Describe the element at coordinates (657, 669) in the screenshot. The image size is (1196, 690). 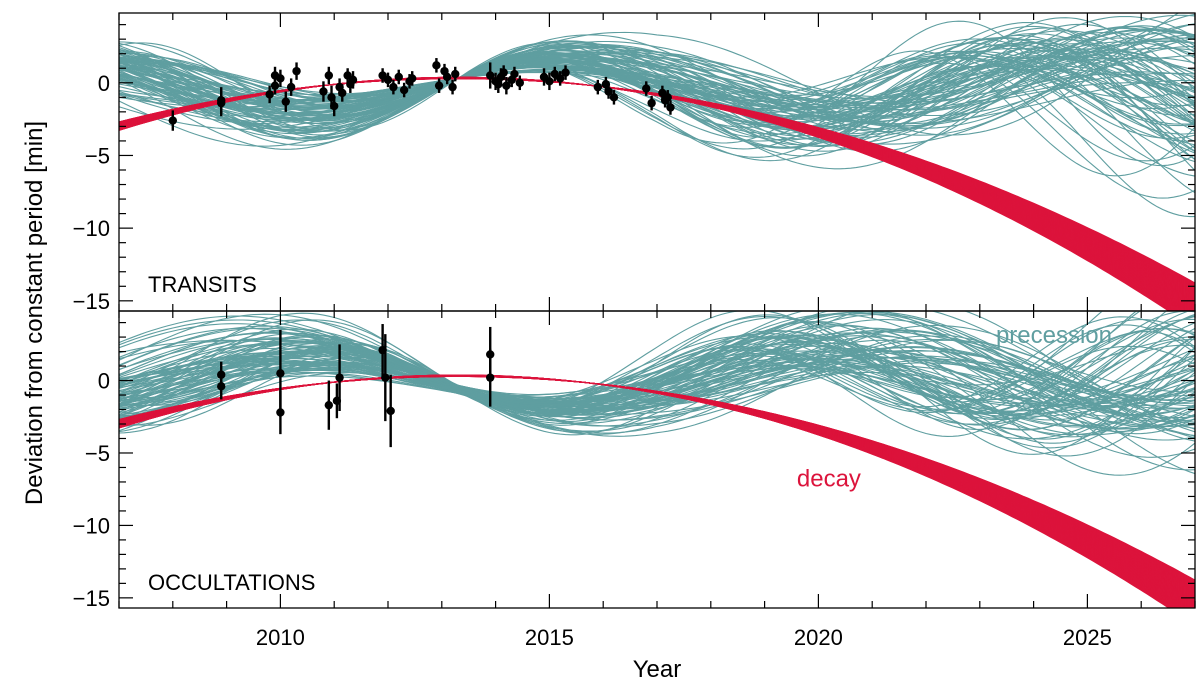
I see `x-axis-title: Year` at that location.